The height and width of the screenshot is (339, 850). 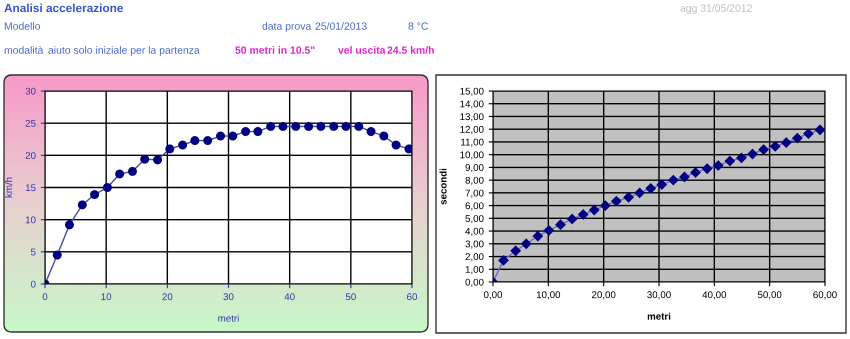 I want to click on y-axis-title: km/h, so click(x=8, y=188).